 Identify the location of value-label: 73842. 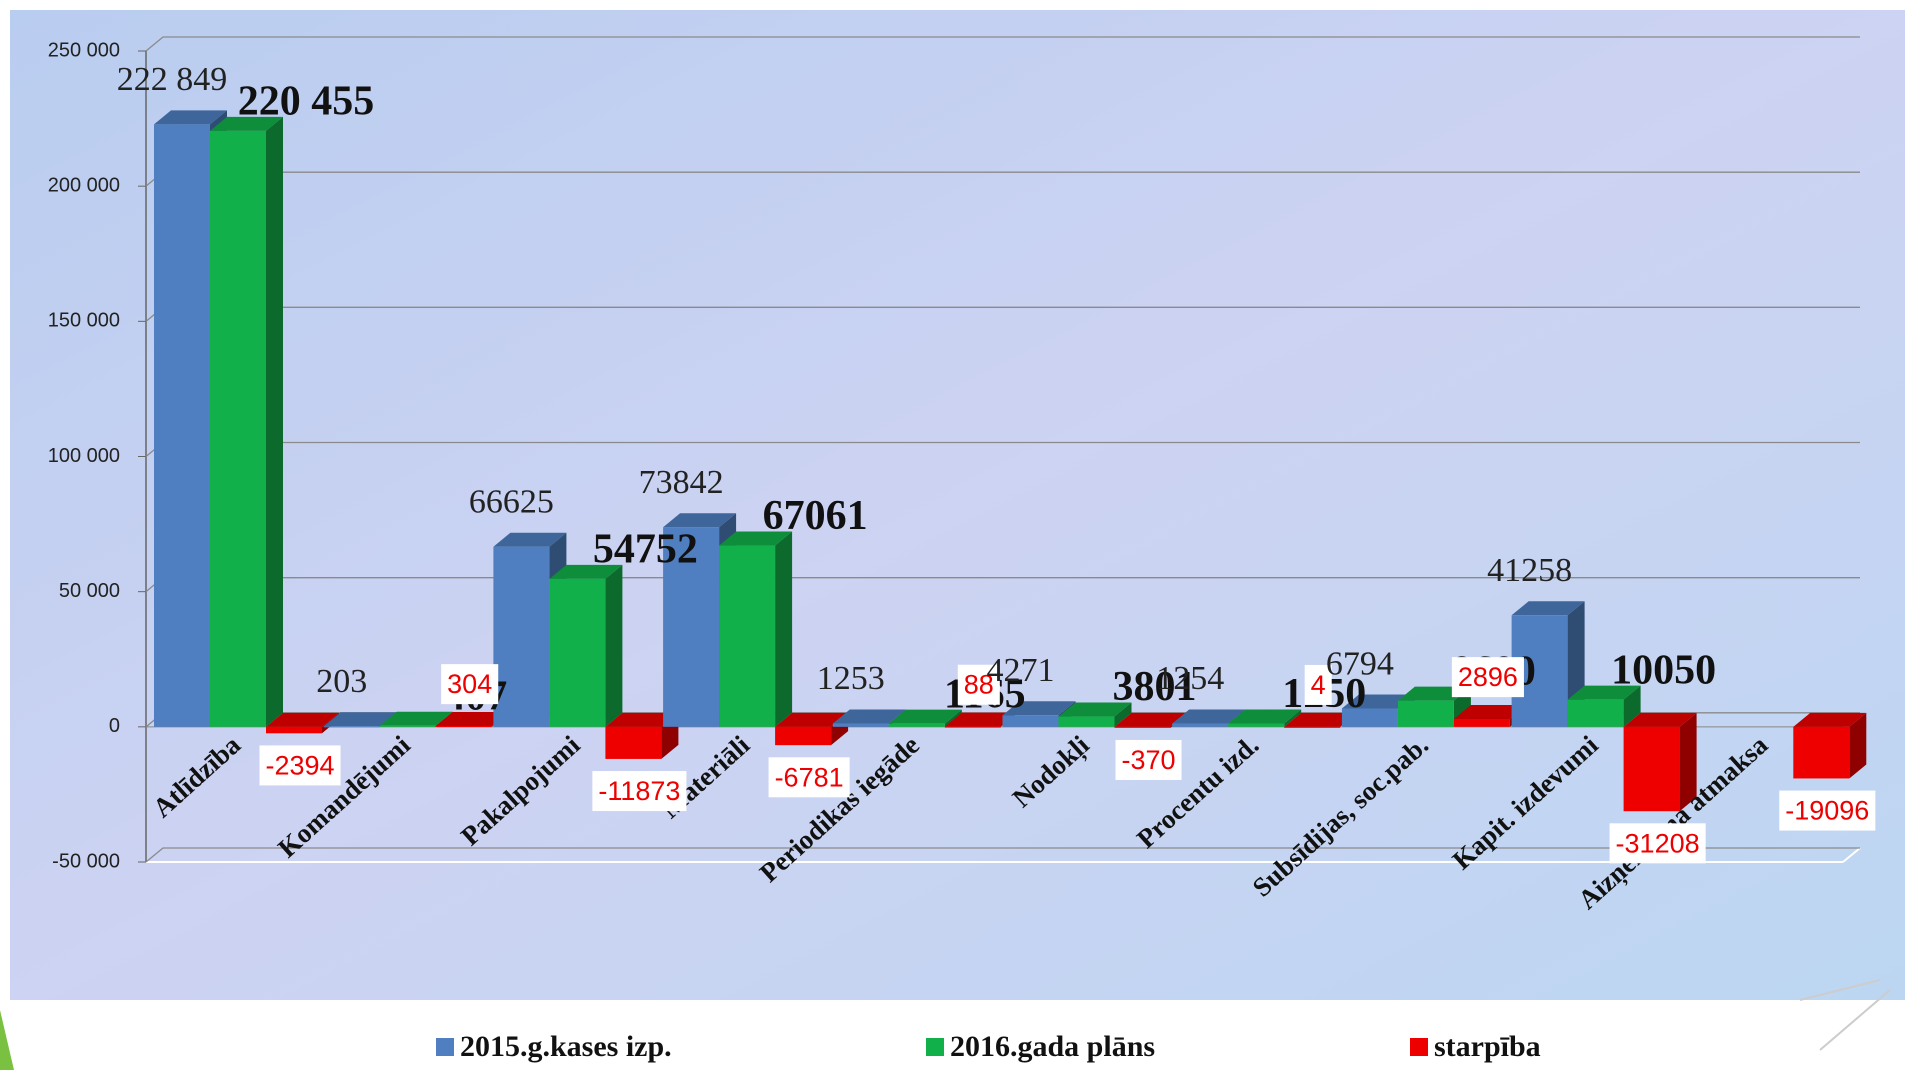
(681, 482).